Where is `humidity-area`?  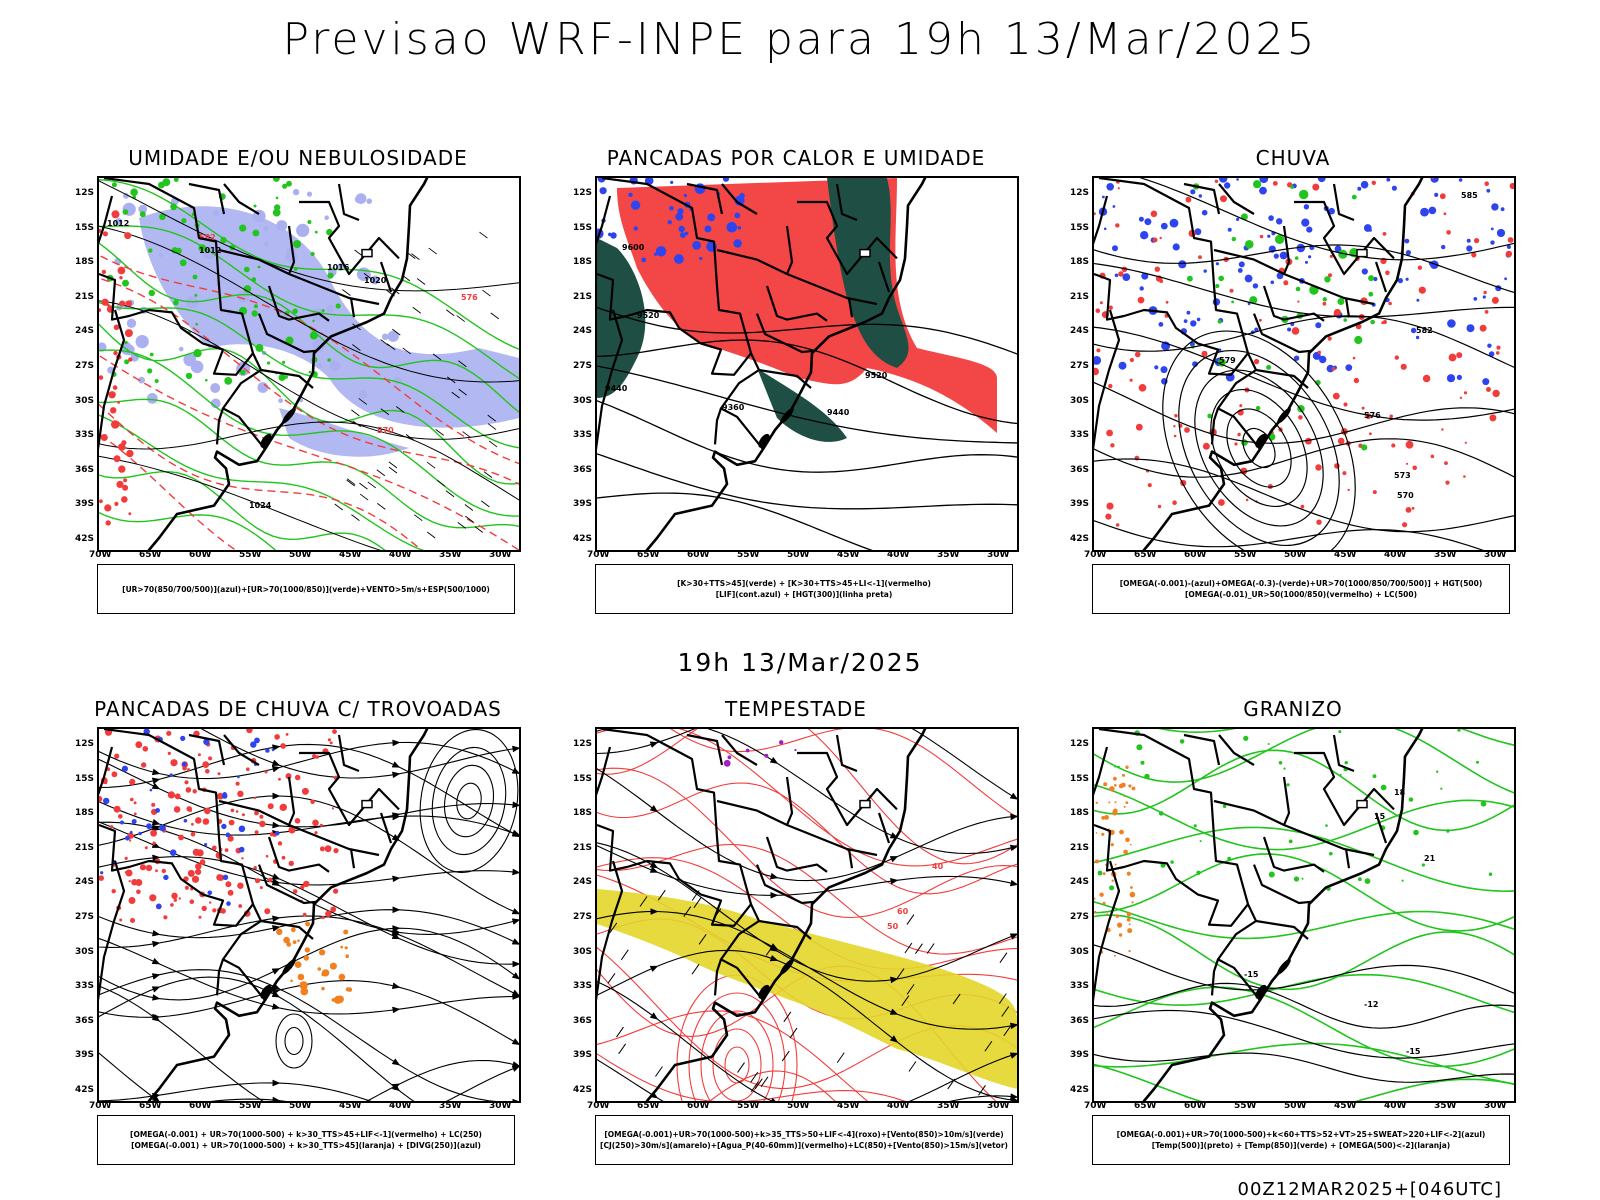
humidity-area is located at coordinates (329, 317).